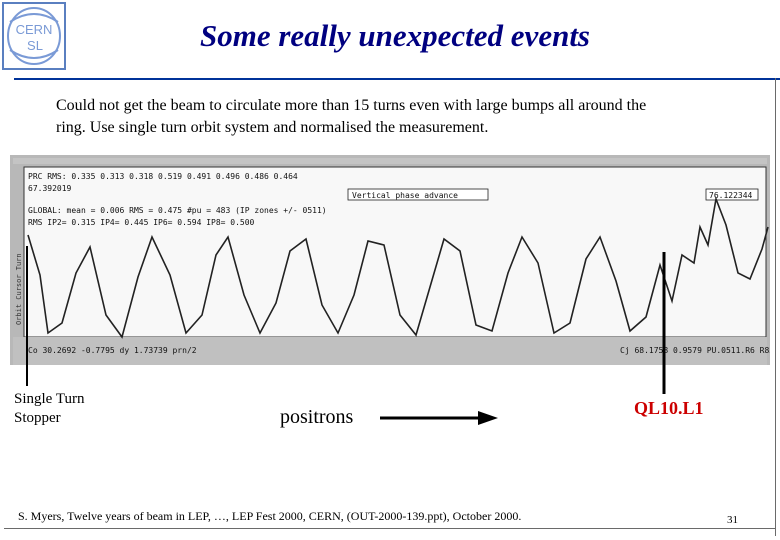 Image resolution: width=780 pixels, height=540 pixels. I want to click on slide-title: Some really unexpected events, so click(395, 35).